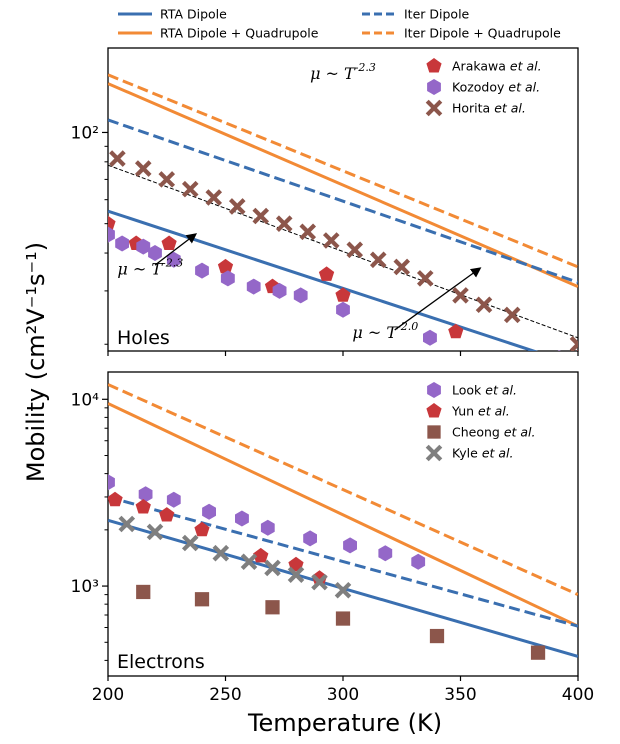 The width and height of the screenshot is (620, 744). What do you see at coordinates (344, 723) in the screenshot?
I see `x-axis-label: Temperature (K)` at bounding box center [344, 723].